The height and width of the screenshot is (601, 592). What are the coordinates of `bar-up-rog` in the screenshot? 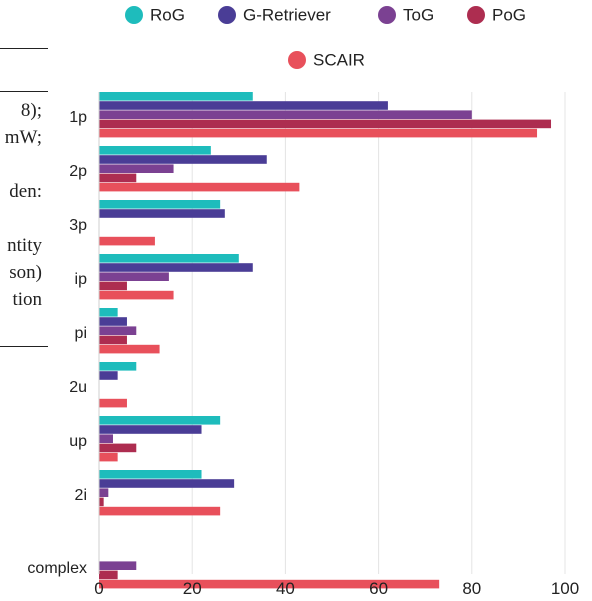 It's located at (160, 420).